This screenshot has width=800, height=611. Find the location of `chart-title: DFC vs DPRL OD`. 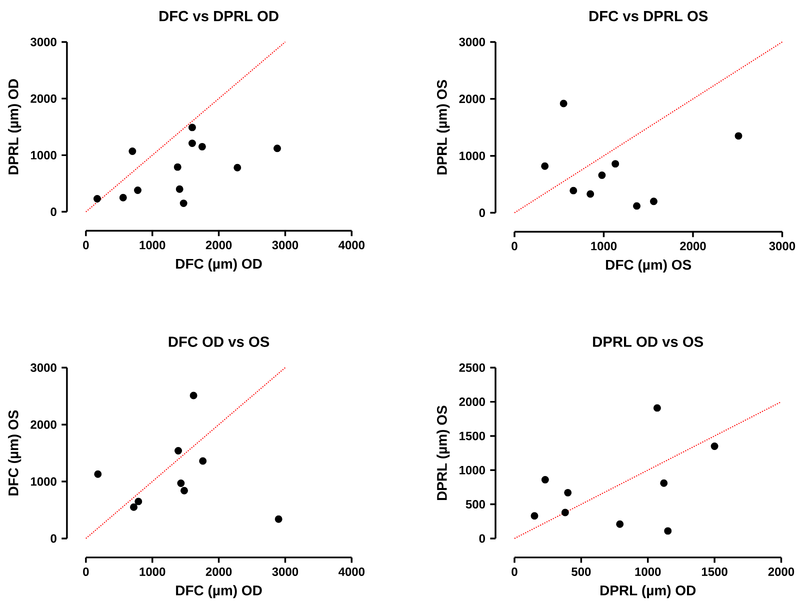

chart-title: DFC vs DPRL OD is located at coordinates (219, 16).